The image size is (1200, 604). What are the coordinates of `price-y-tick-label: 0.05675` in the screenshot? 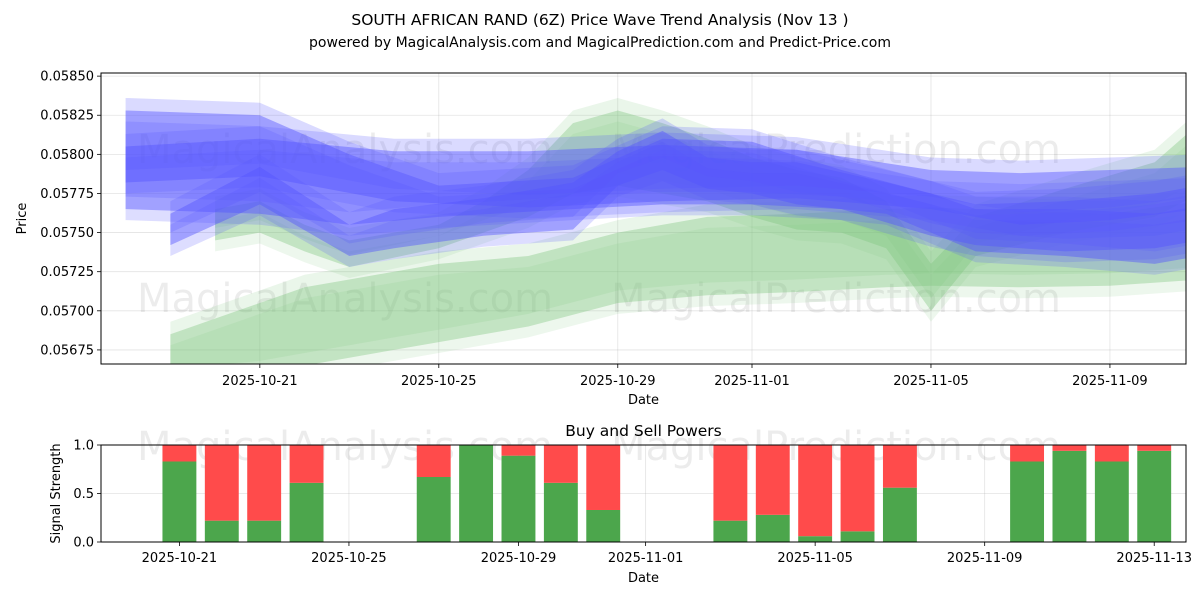 It's located at (67, 350).